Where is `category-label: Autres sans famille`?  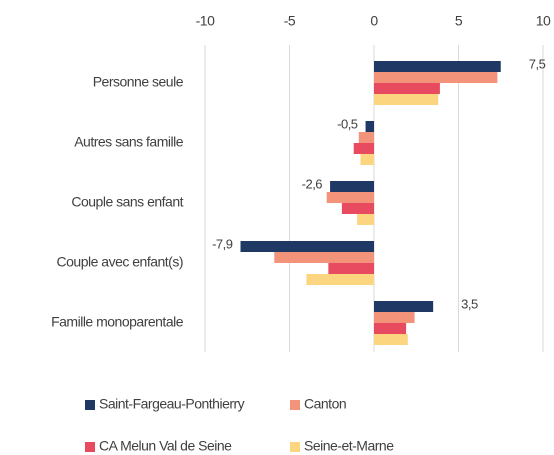 category-label: Autres sans famille is located at coordinates (128, 142).